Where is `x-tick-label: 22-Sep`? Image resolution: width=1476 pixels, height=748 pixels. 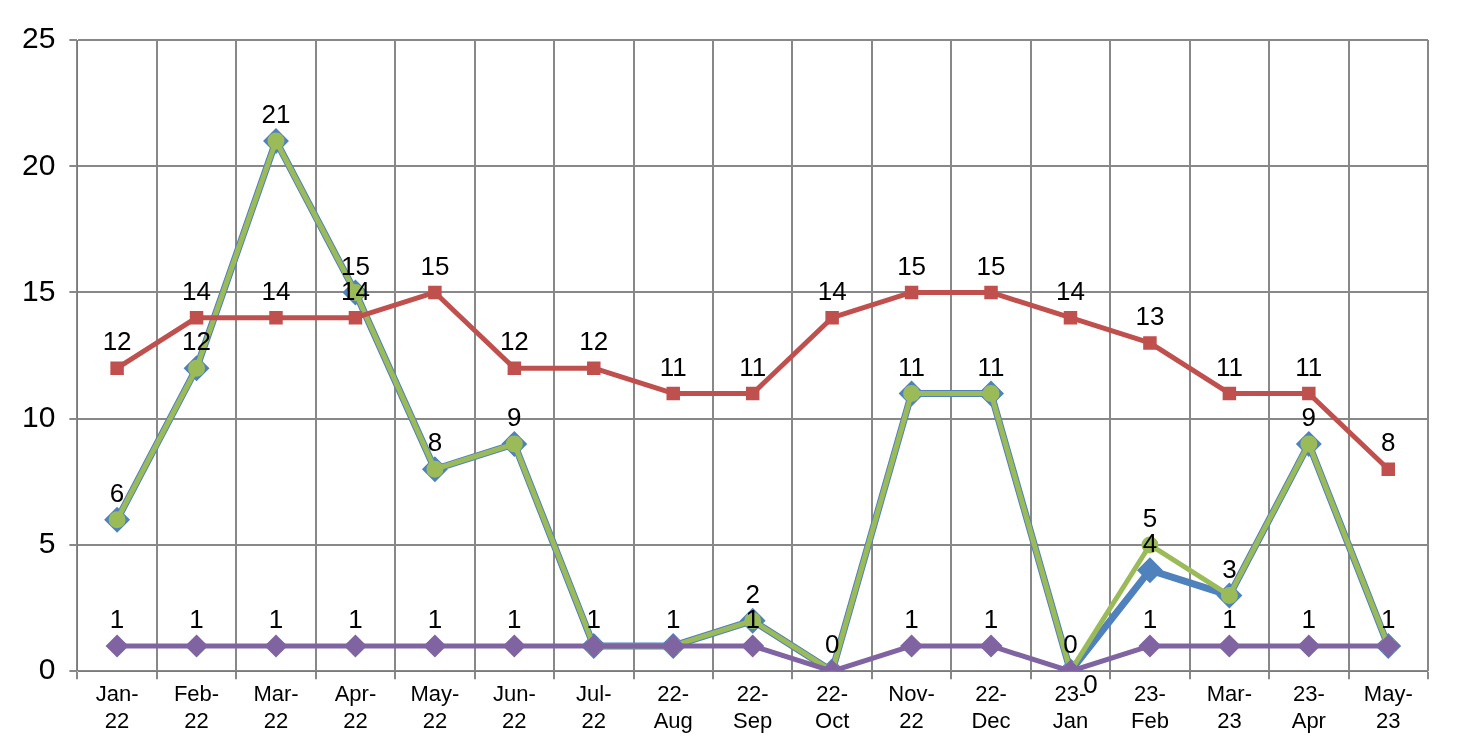
x-tick-label: 22-Sep is located at coordinates (753, 707).